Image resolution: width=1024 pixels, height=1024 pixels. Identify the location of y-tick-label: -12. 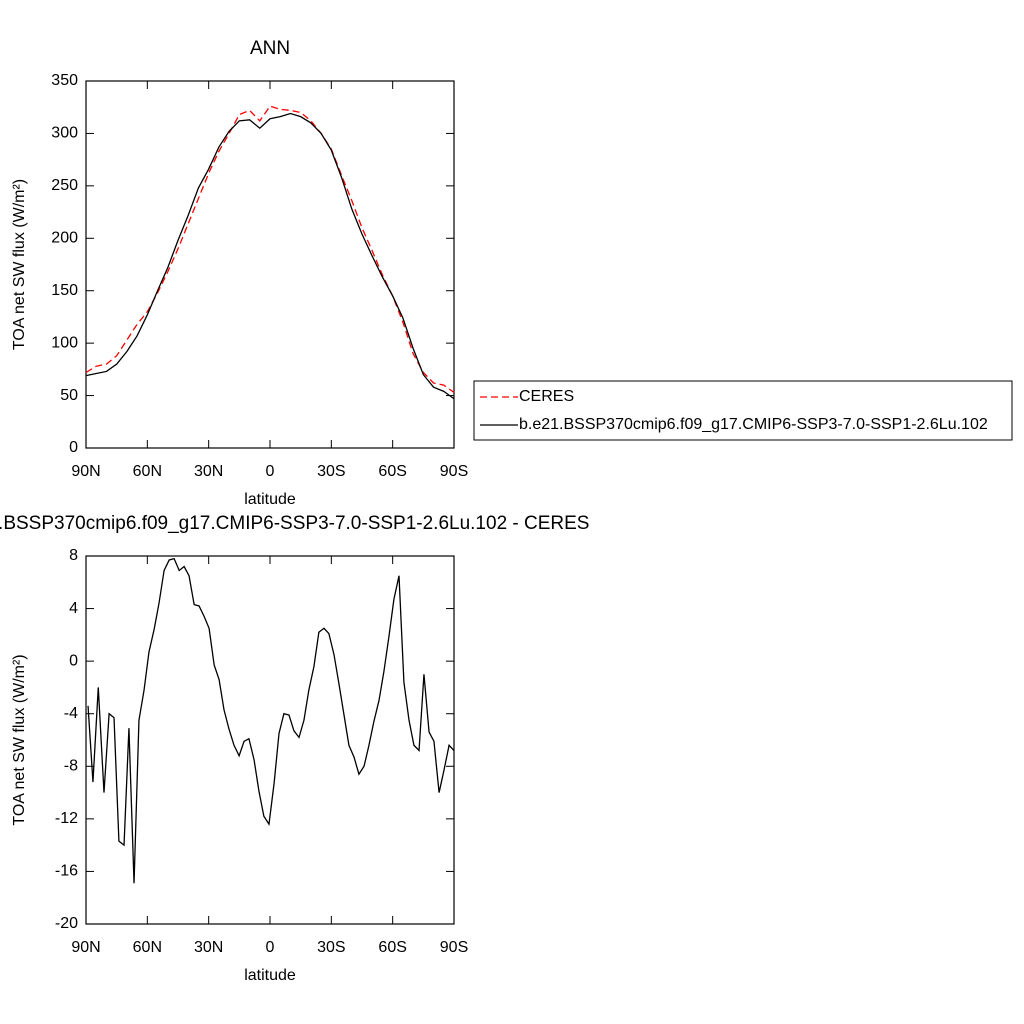
(66, 818).